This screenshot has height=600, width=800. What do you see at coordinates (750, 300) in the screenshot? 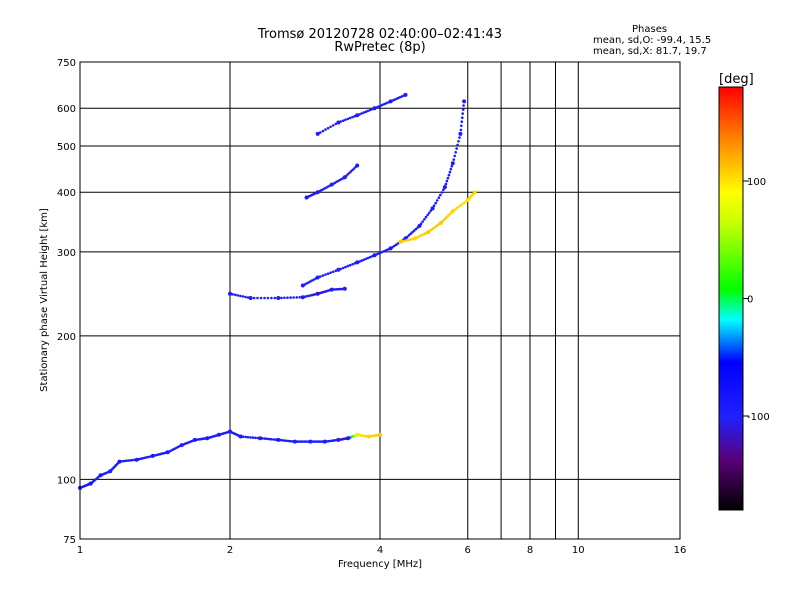
I see `colorbar-tick-label: 0` at bounding box center [750, 300].